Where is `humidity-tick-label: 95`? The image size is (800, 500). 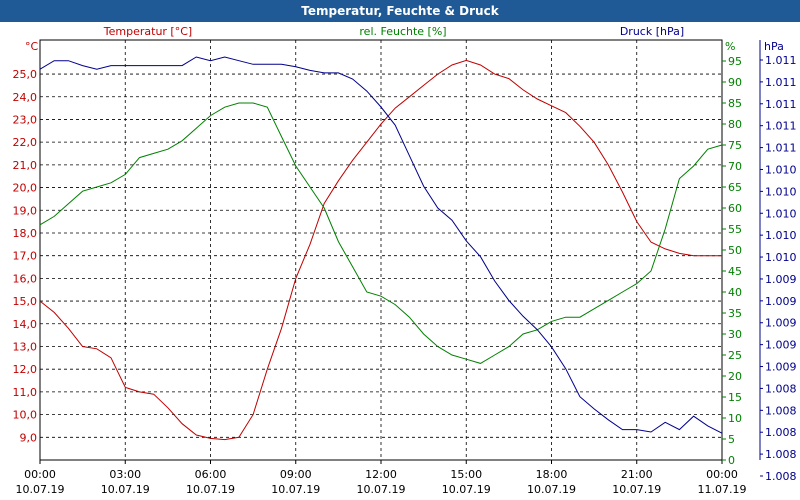 humidity-tick-label: 95 is located at coordinates (735, 61).